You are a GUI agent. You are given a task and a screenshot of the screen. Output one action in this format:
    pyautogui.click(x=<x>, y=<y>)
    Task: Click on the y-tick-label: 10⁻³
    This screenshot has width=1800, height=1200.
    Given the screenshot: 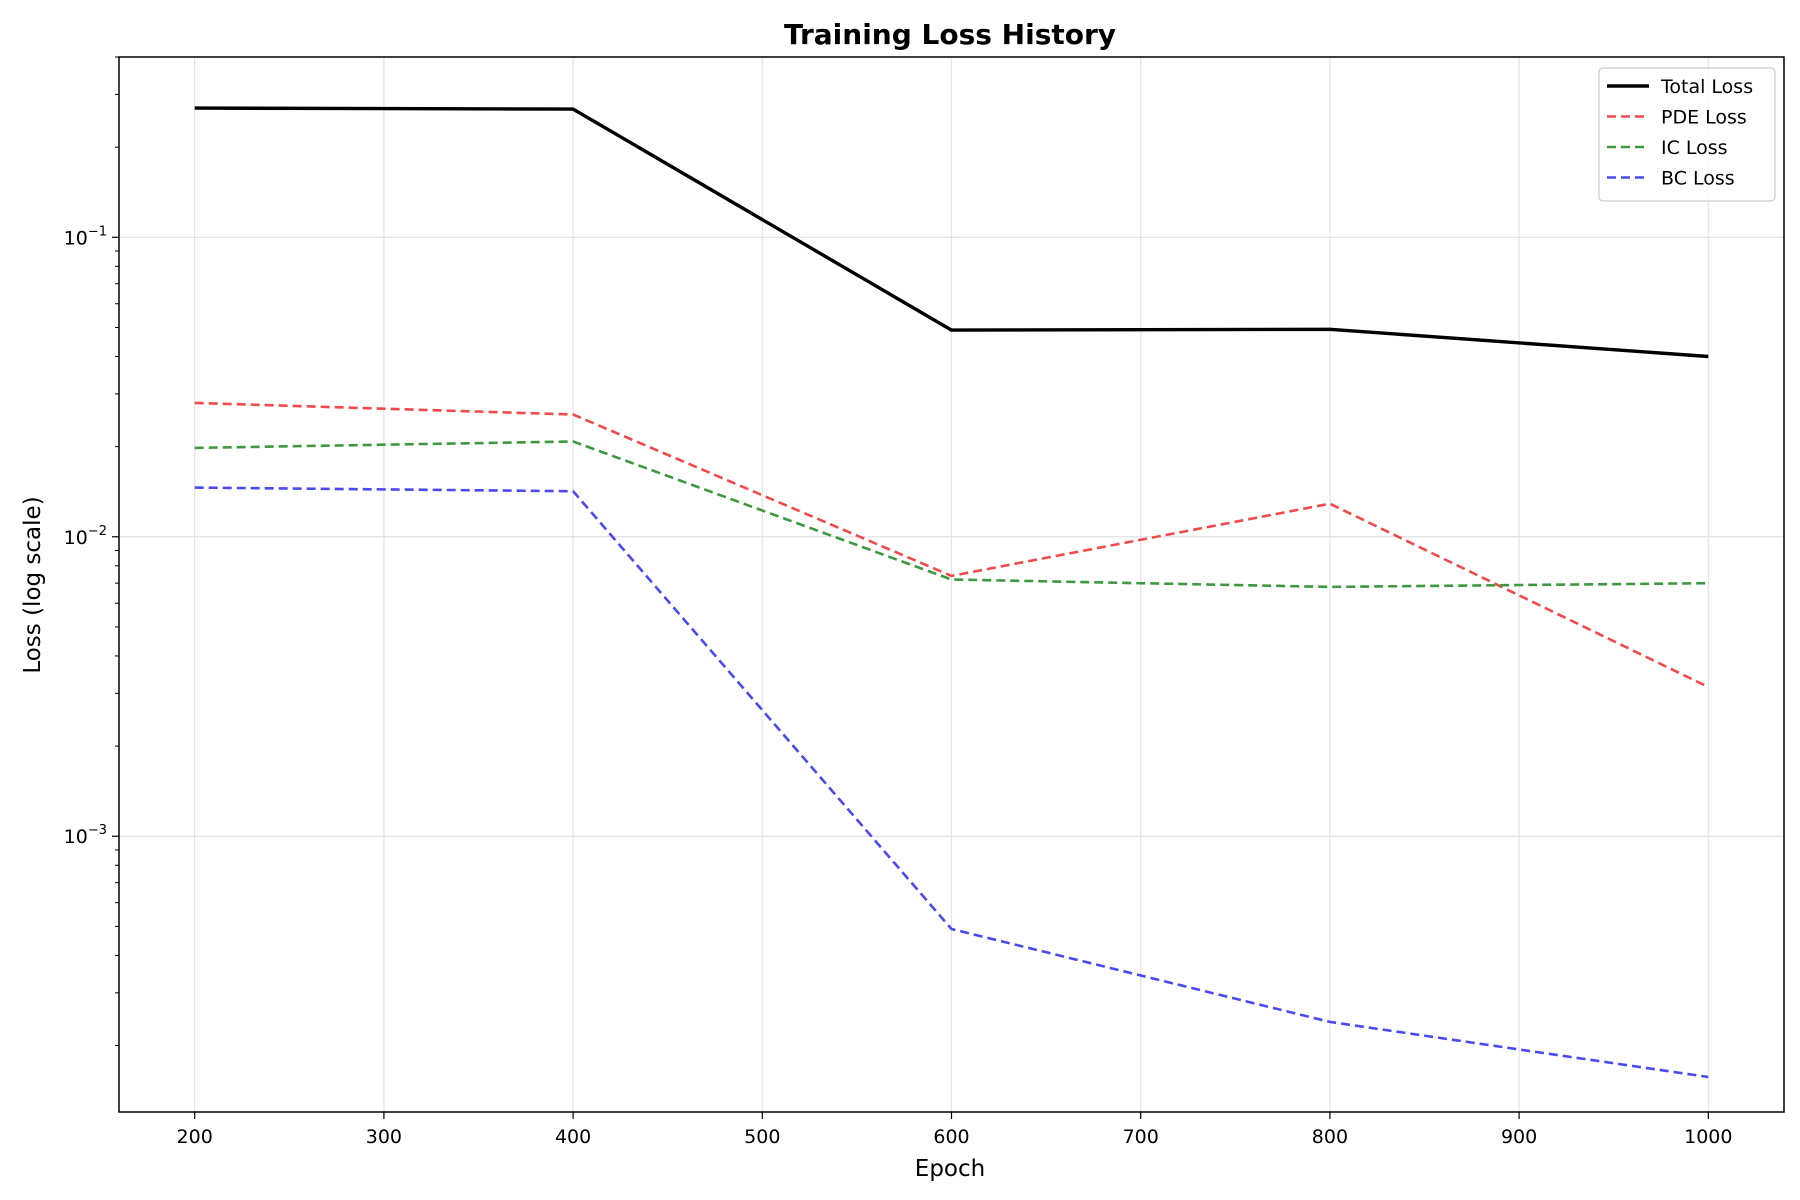 What is the action you would take?
    pyautogui.click(x=85, y=835)
    